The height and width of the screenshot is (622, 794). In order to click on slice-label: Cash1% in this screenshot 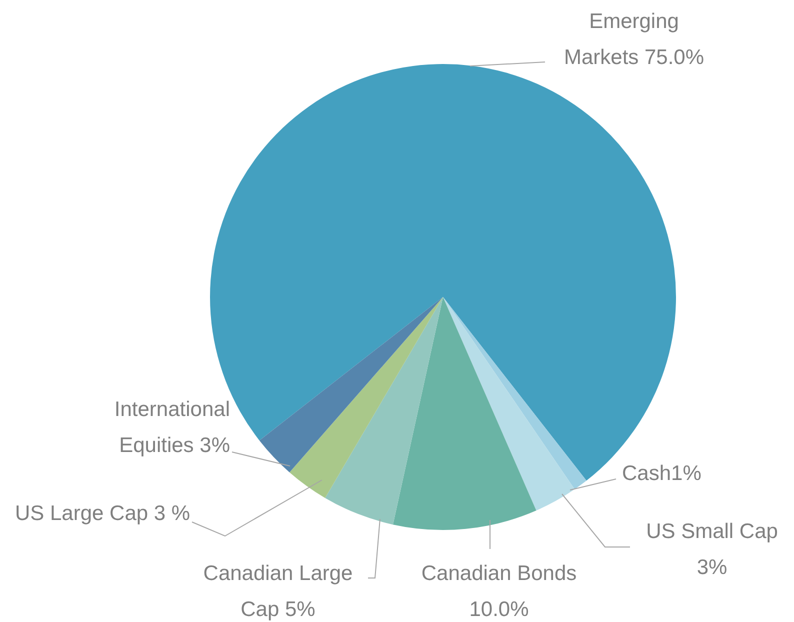, I will do `click(662, 473)`.